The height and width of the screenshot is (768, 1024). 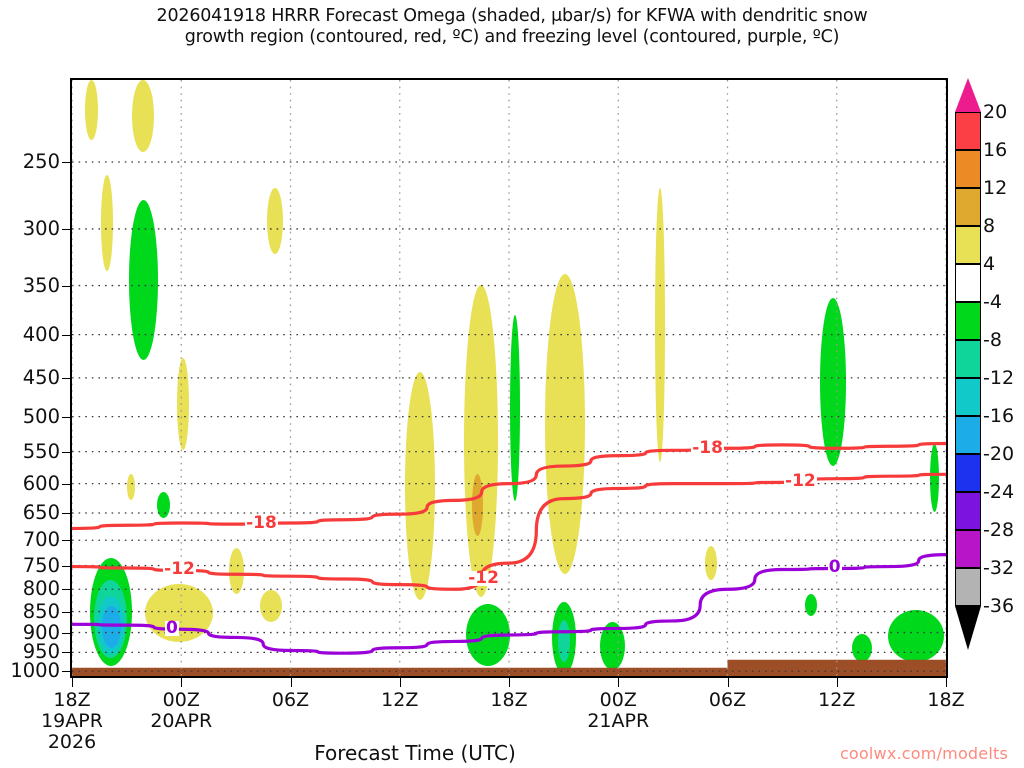 I want to click on colorbar-tick-label: -16, so click(x=999, y=416).